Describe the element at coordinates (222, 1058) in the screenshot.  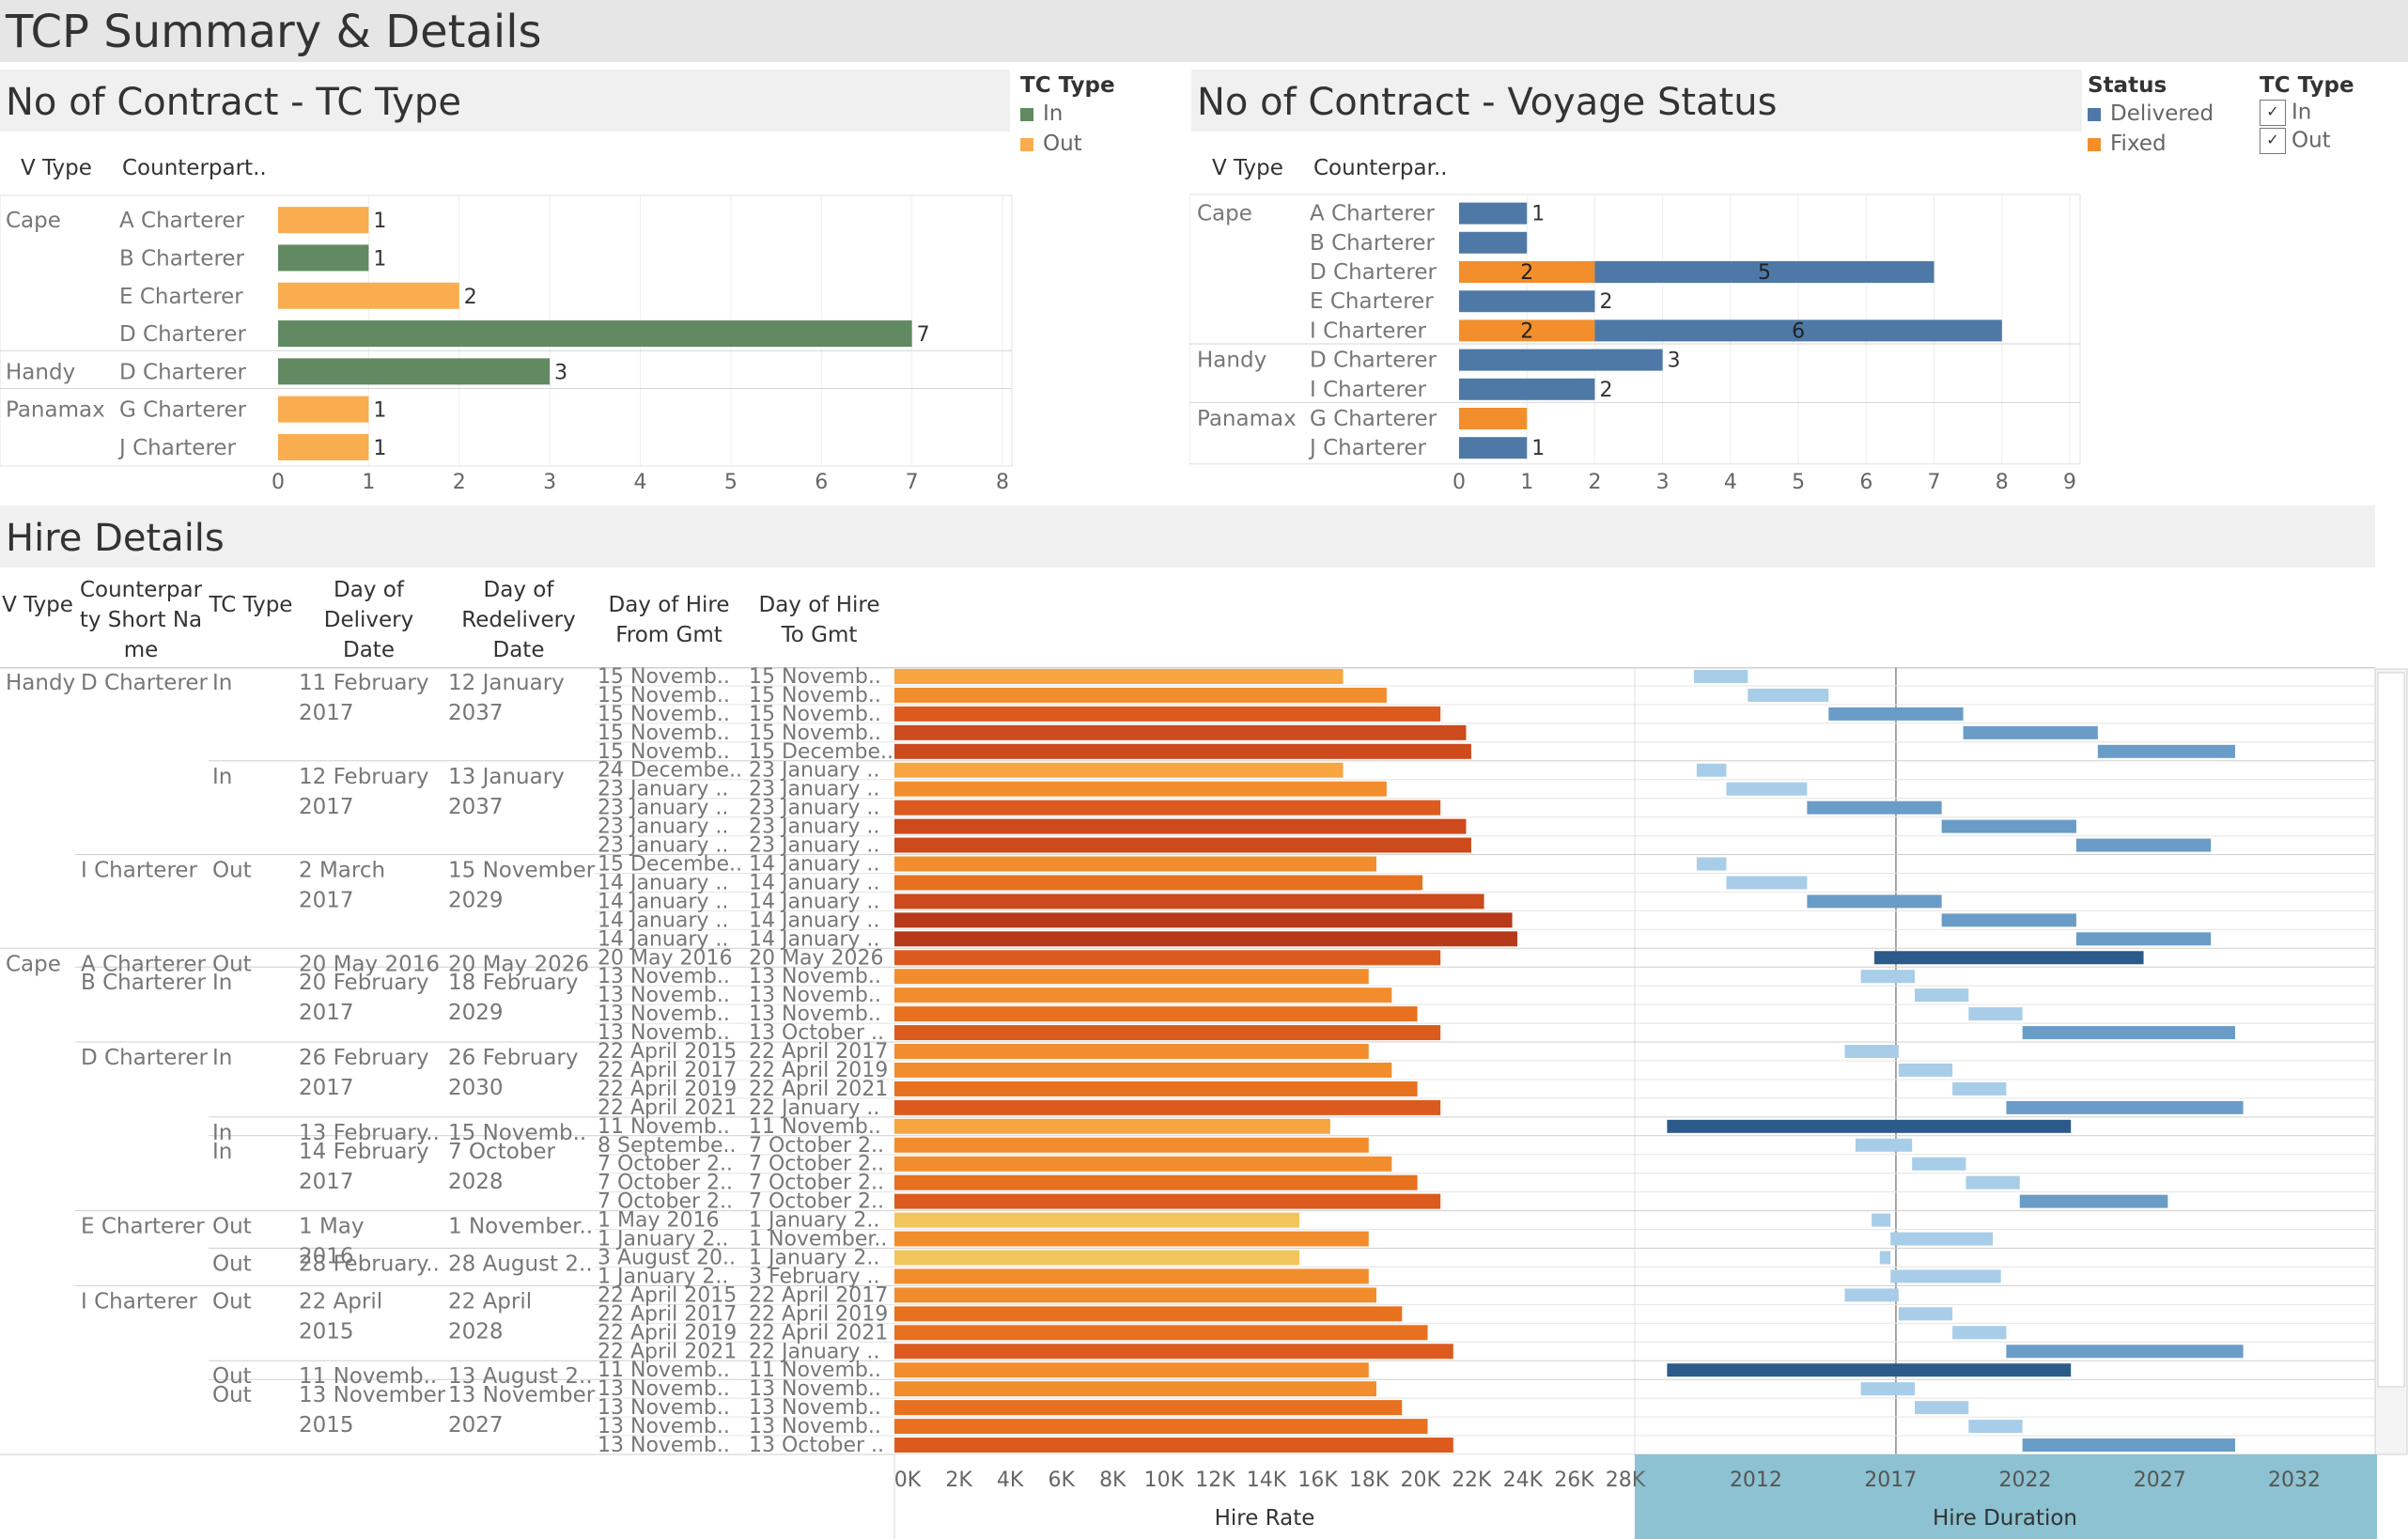
I see `hire-cell-tc-type: In` at that location.